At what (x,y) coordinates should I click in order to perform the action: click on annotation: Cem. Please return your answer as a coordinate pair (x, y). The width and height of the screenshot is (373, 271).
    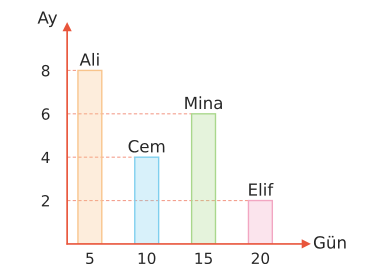
    Looking at the image, I should click on (146, 146).